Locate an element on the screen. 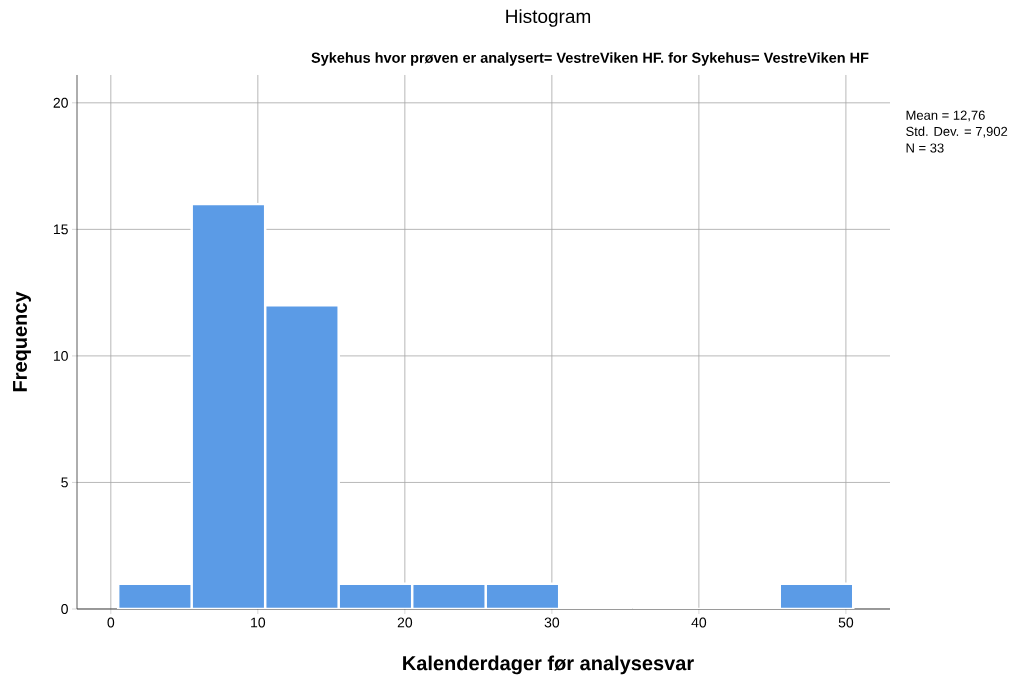 The height and width of the screenshot is (682, 1025). x-tick-label: 40 is located at coordinates (699, 622).